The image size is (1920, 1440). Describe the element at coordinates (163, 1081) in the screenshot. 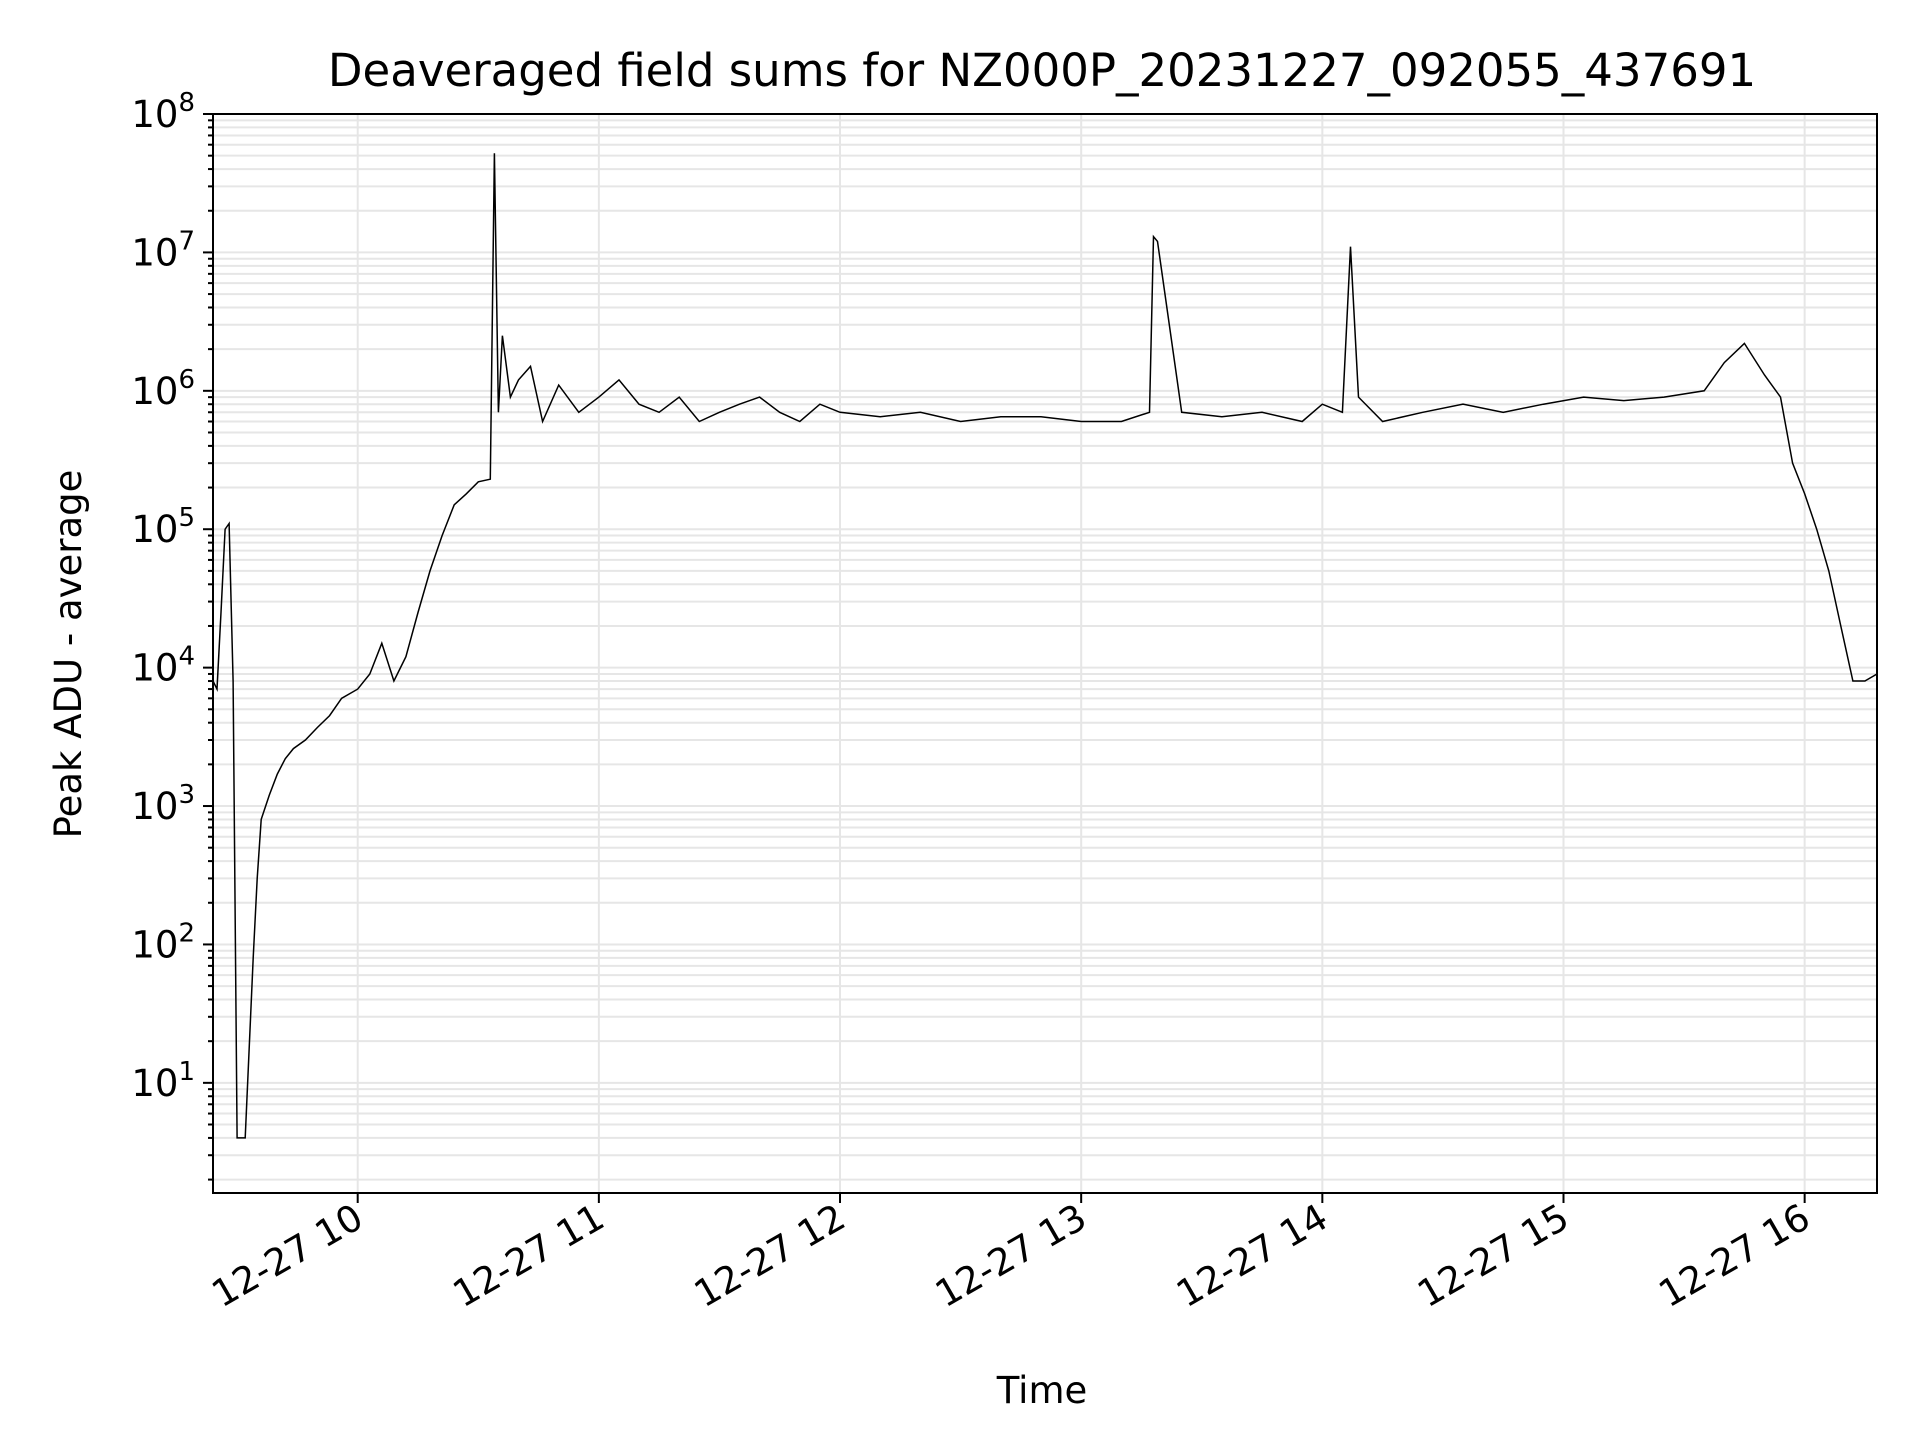

I see `y-tick-label: 101` at that location.